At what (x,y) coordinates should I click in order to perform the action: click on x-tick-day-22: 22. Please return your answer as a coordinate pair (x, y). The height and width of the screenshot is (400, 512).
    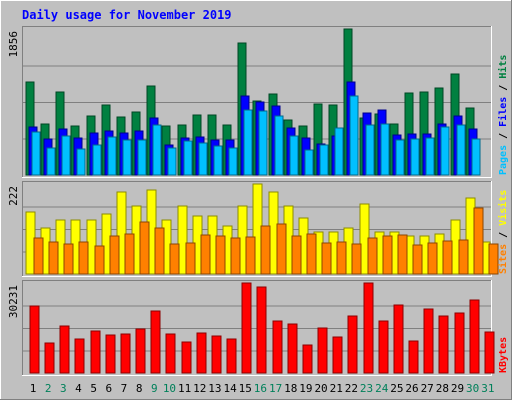
    Looking at the image, I should click on (351, 388).